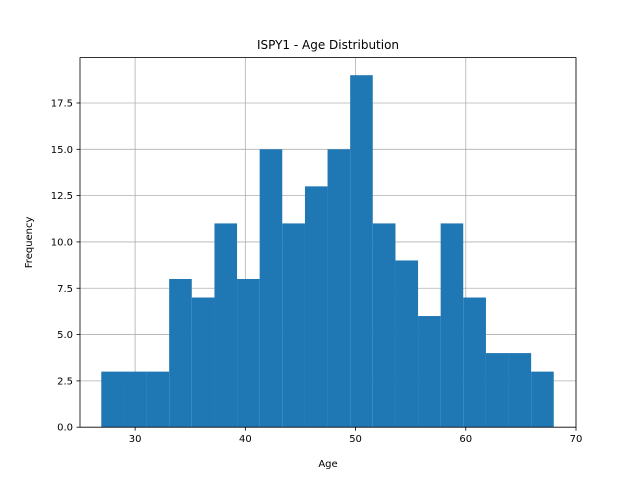 The image size is (640, 480). Describe the element at coordinates (65, 335) in the screenshot. I see `y-tick-label: 5.0` at that location.